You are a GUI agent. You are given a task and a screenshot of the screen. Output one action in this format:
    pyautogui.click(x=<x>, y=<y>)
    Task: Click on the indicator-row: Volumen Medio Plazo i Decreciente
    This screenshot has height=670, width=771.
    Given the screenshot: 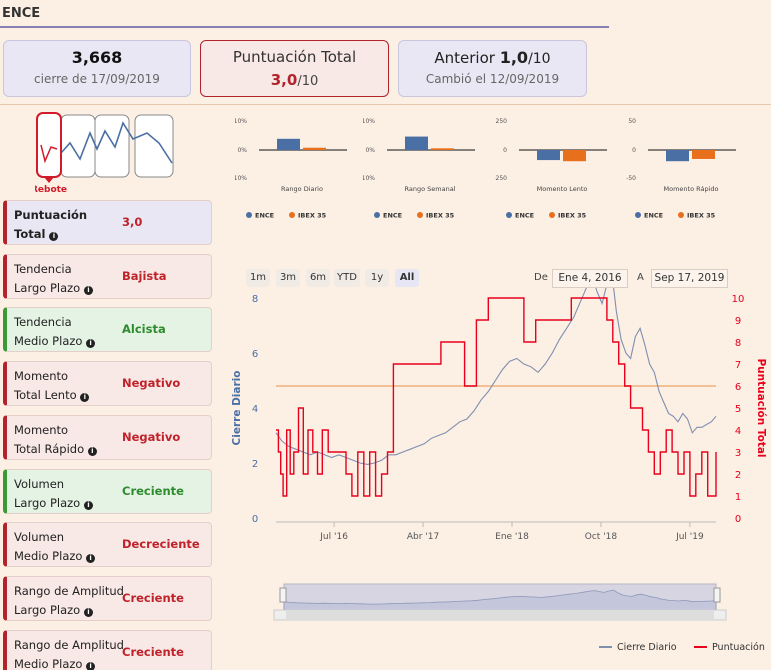 What is the action you would take?
    pyautogui.click(x=107, y=545)
    